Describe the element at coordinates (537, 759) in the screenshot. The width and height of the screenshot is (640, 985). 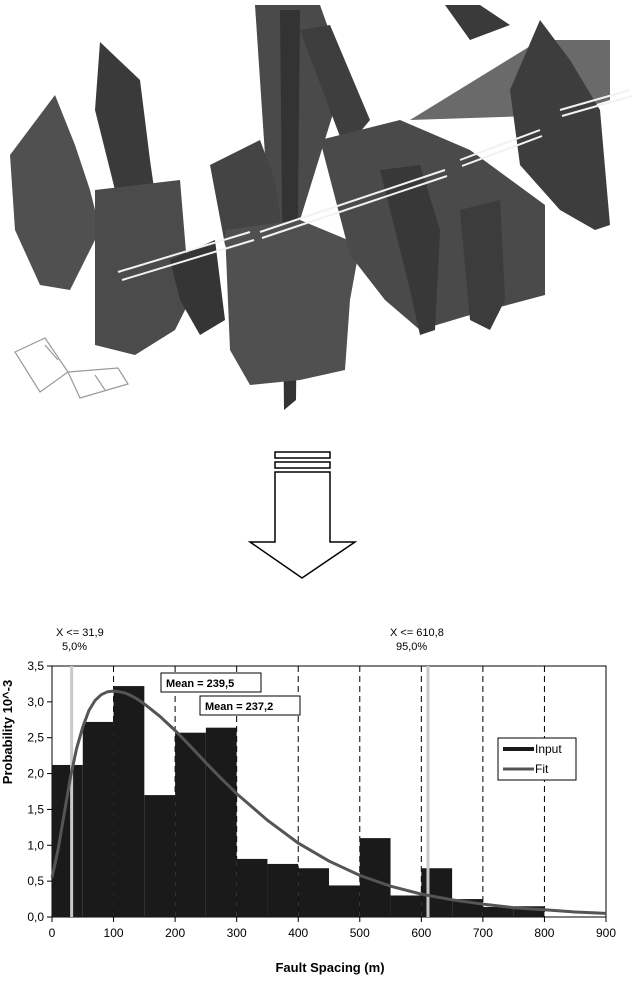
I see `legend: Input Fit` at that location.